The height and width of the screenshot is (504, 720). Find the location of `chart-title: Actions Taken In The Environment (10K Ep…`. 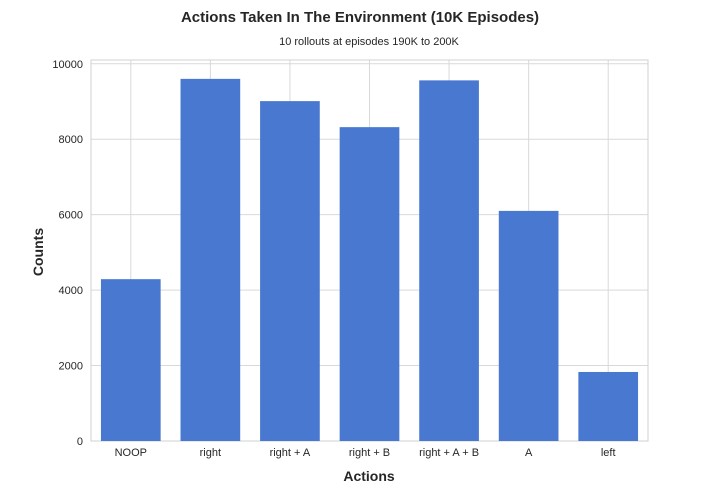

chart-title: Actions Taken In The Environment (10K Ep… is located at coordinates (360, 17).